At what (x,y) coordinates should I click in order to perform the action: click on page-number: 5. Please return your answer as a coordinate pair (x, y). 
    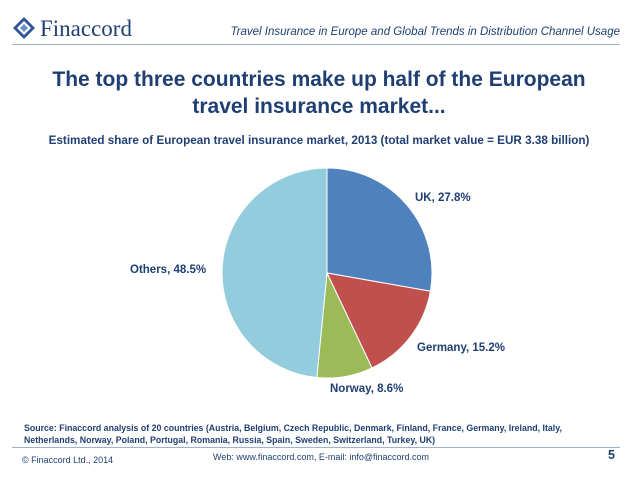
    Looking at the image, I should click on (611, 455).